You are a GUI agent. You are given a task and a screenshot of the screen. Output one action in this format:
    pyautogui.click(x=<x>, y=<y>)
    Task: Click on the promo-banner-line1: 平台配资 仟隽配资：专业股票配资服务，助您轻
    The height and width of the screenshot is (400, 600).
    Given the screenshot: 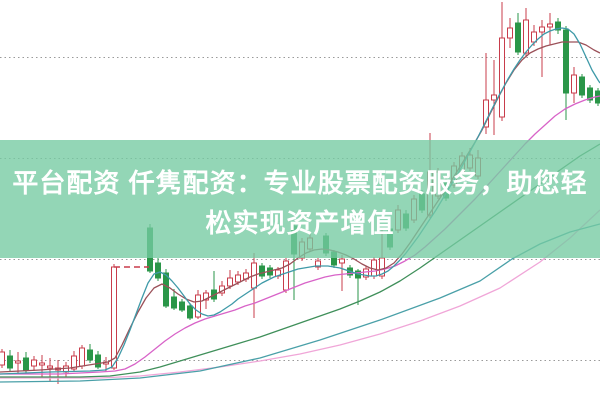 What is the action you would take?
    pyautogui.click(x=300, y=183)
    